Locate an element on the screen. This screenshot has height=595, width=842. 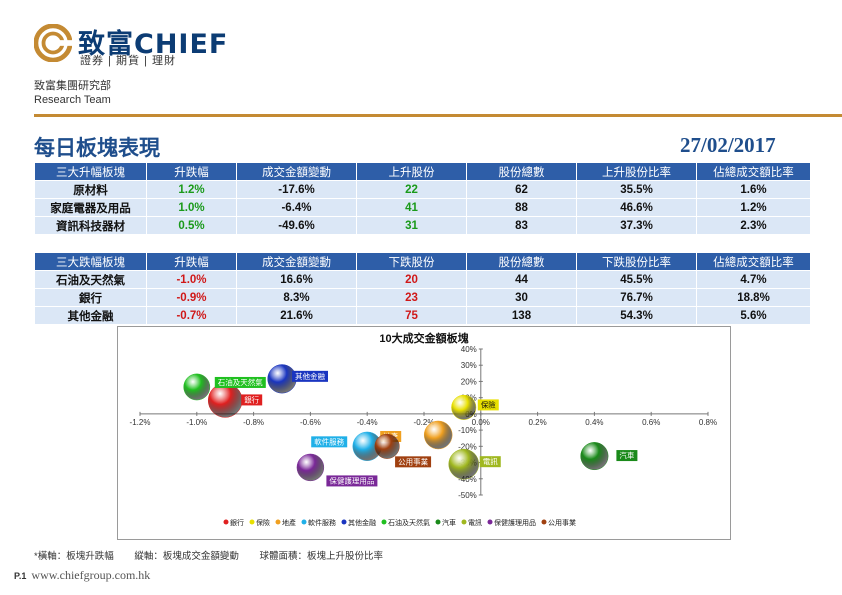
x-tick-label: 0.8% is located at coordinates (708, 422).